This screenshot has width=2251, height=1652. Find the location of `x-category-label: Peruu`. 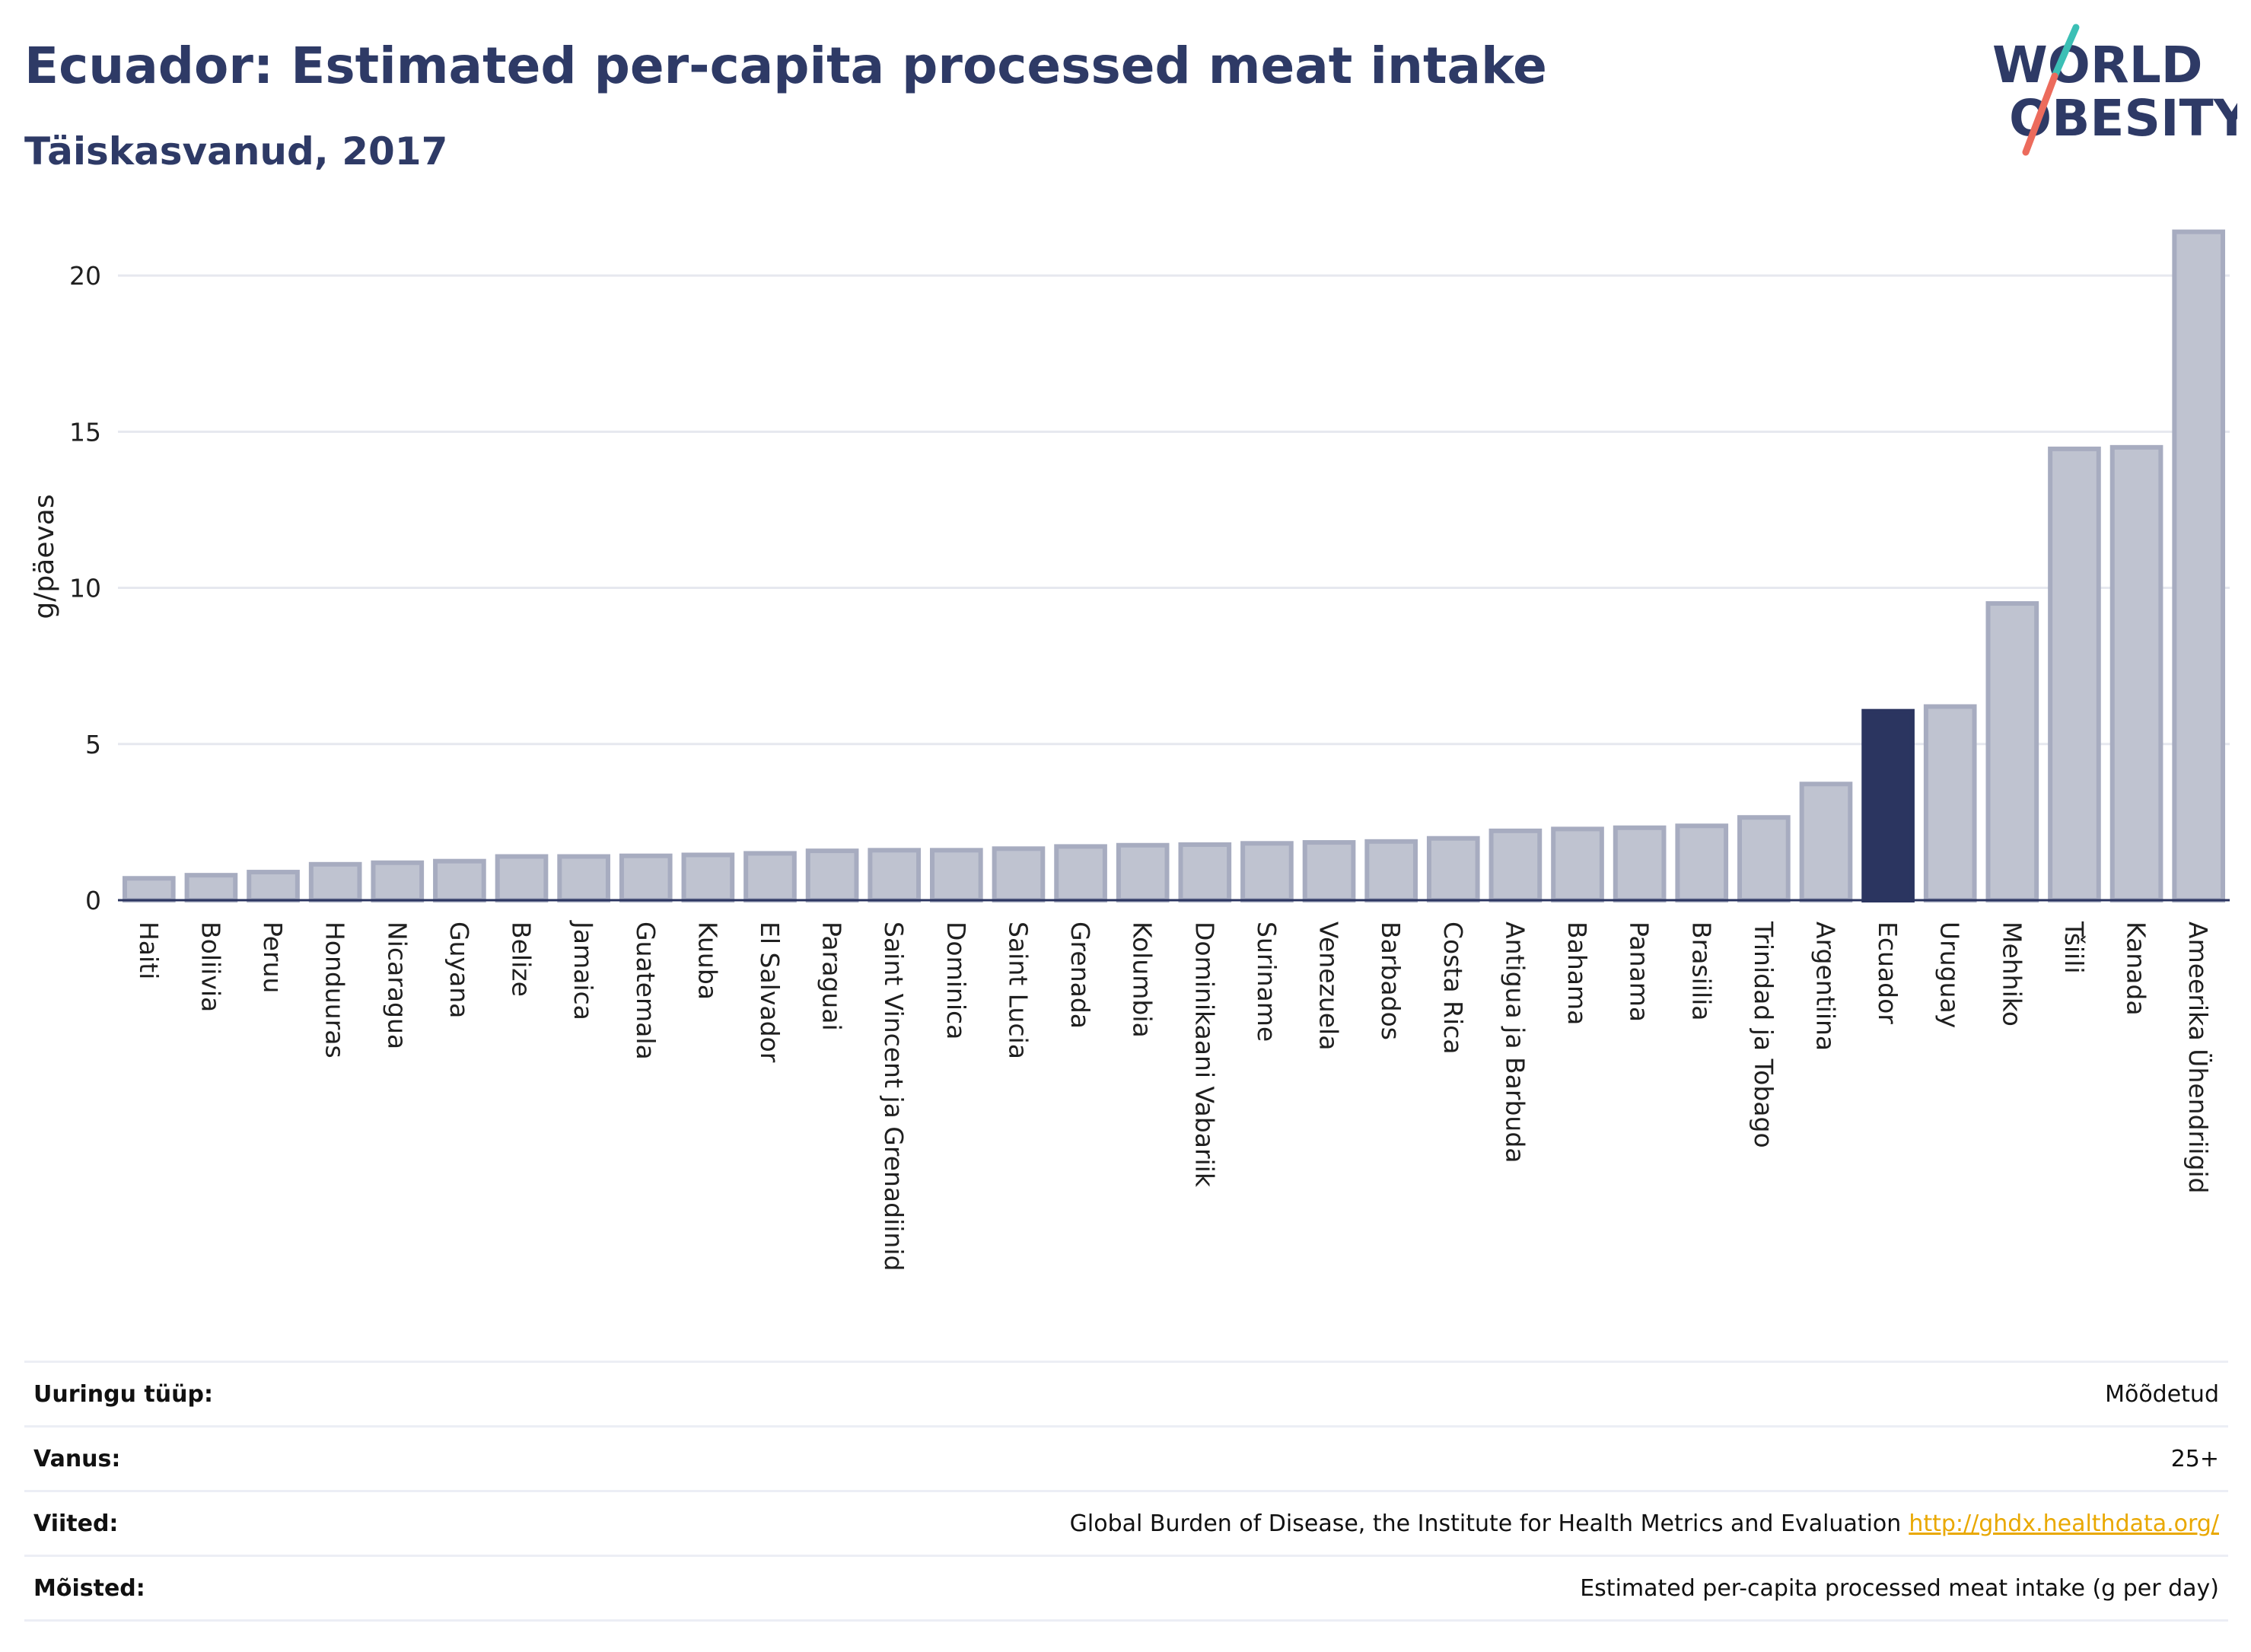

x-category-label: Peruu is located at coordinates (273, 957).